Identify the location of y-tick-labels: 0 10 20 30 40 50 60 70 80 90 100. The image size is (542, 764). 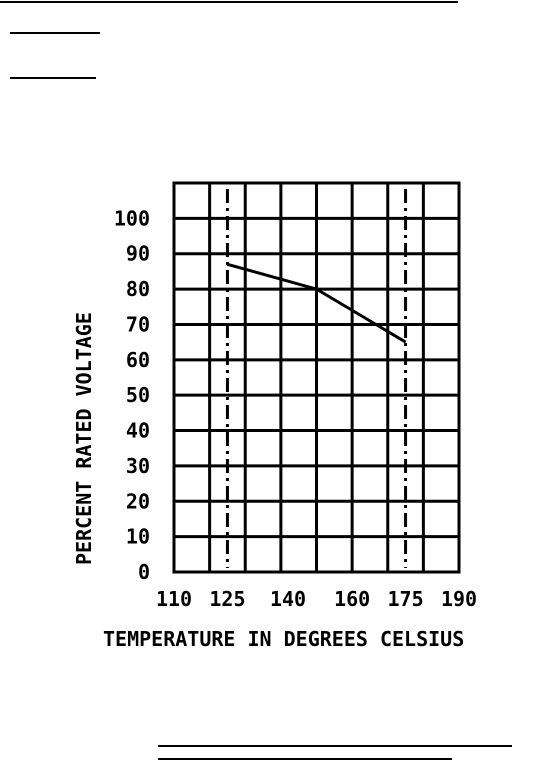
(132, 395).